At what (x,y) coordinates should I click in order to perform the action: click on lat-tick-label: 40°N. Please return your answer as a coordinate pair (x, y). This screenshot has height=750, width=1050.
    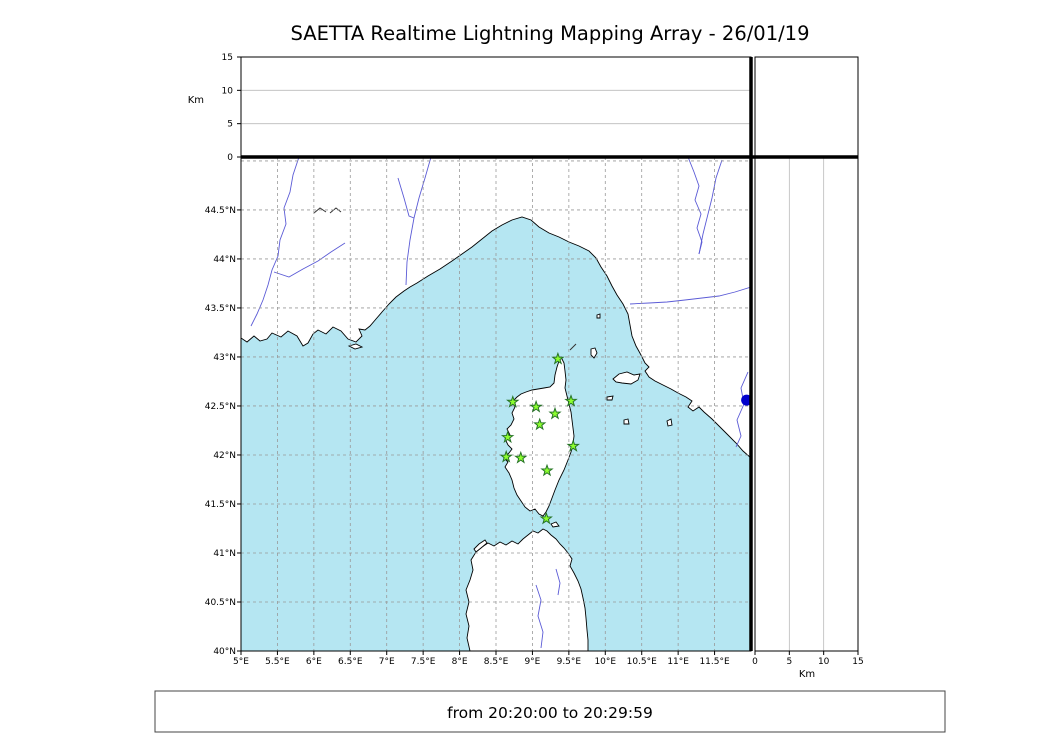
    Looking at the image, I should click on (224, 652).